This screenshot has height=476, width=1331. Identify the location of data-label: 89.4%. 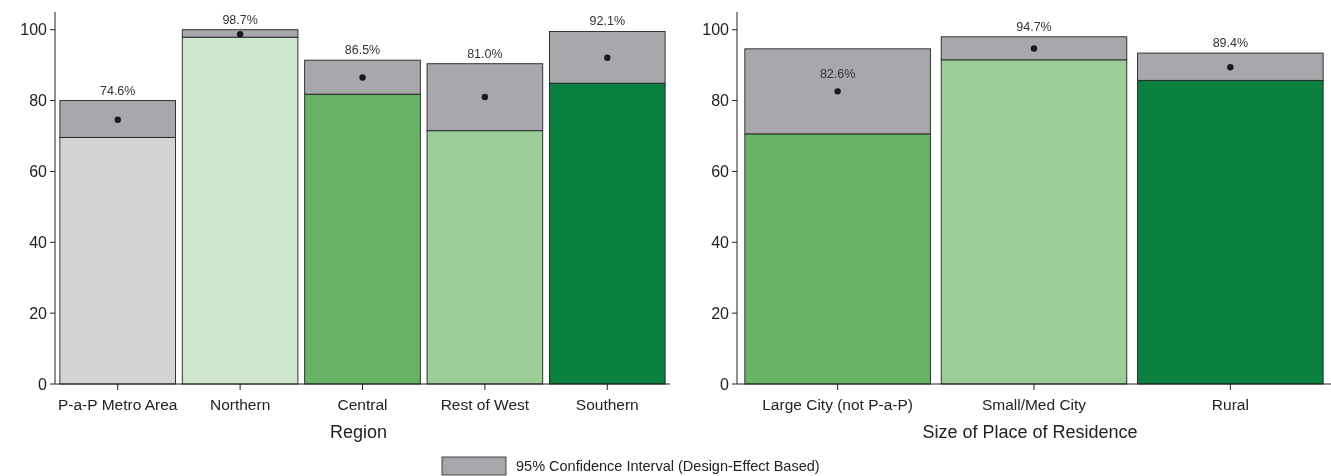
(1230, 43).